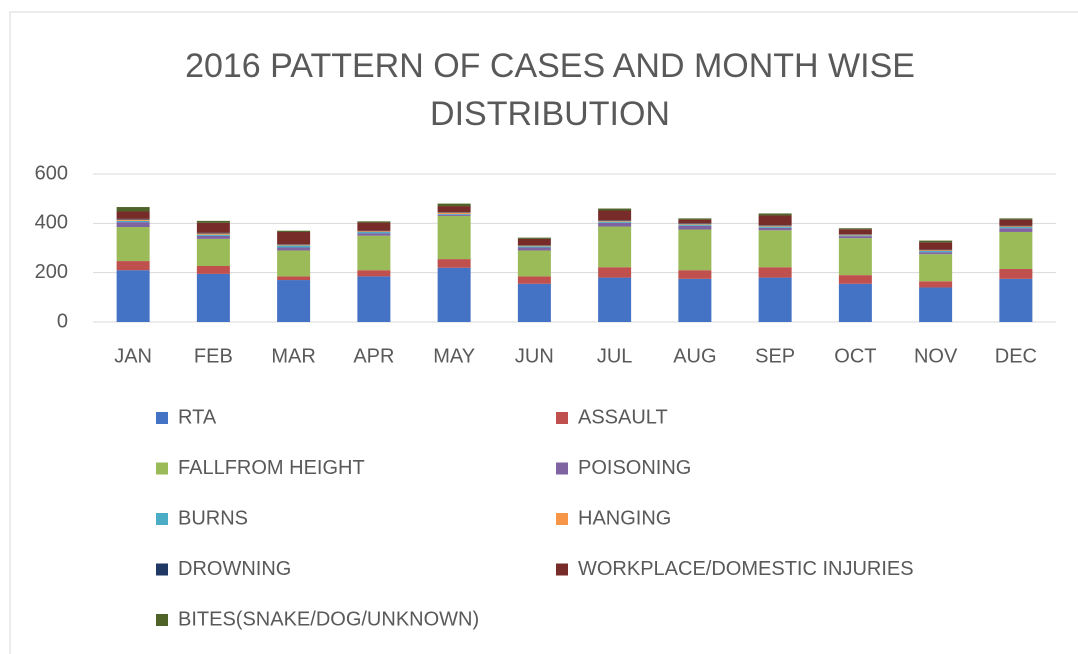 The width and height of the screenshot is (1078, 654). Describe the element at coordinates (855, 356) in the screenshot. I see `x-tick-label: OCT` at that location.